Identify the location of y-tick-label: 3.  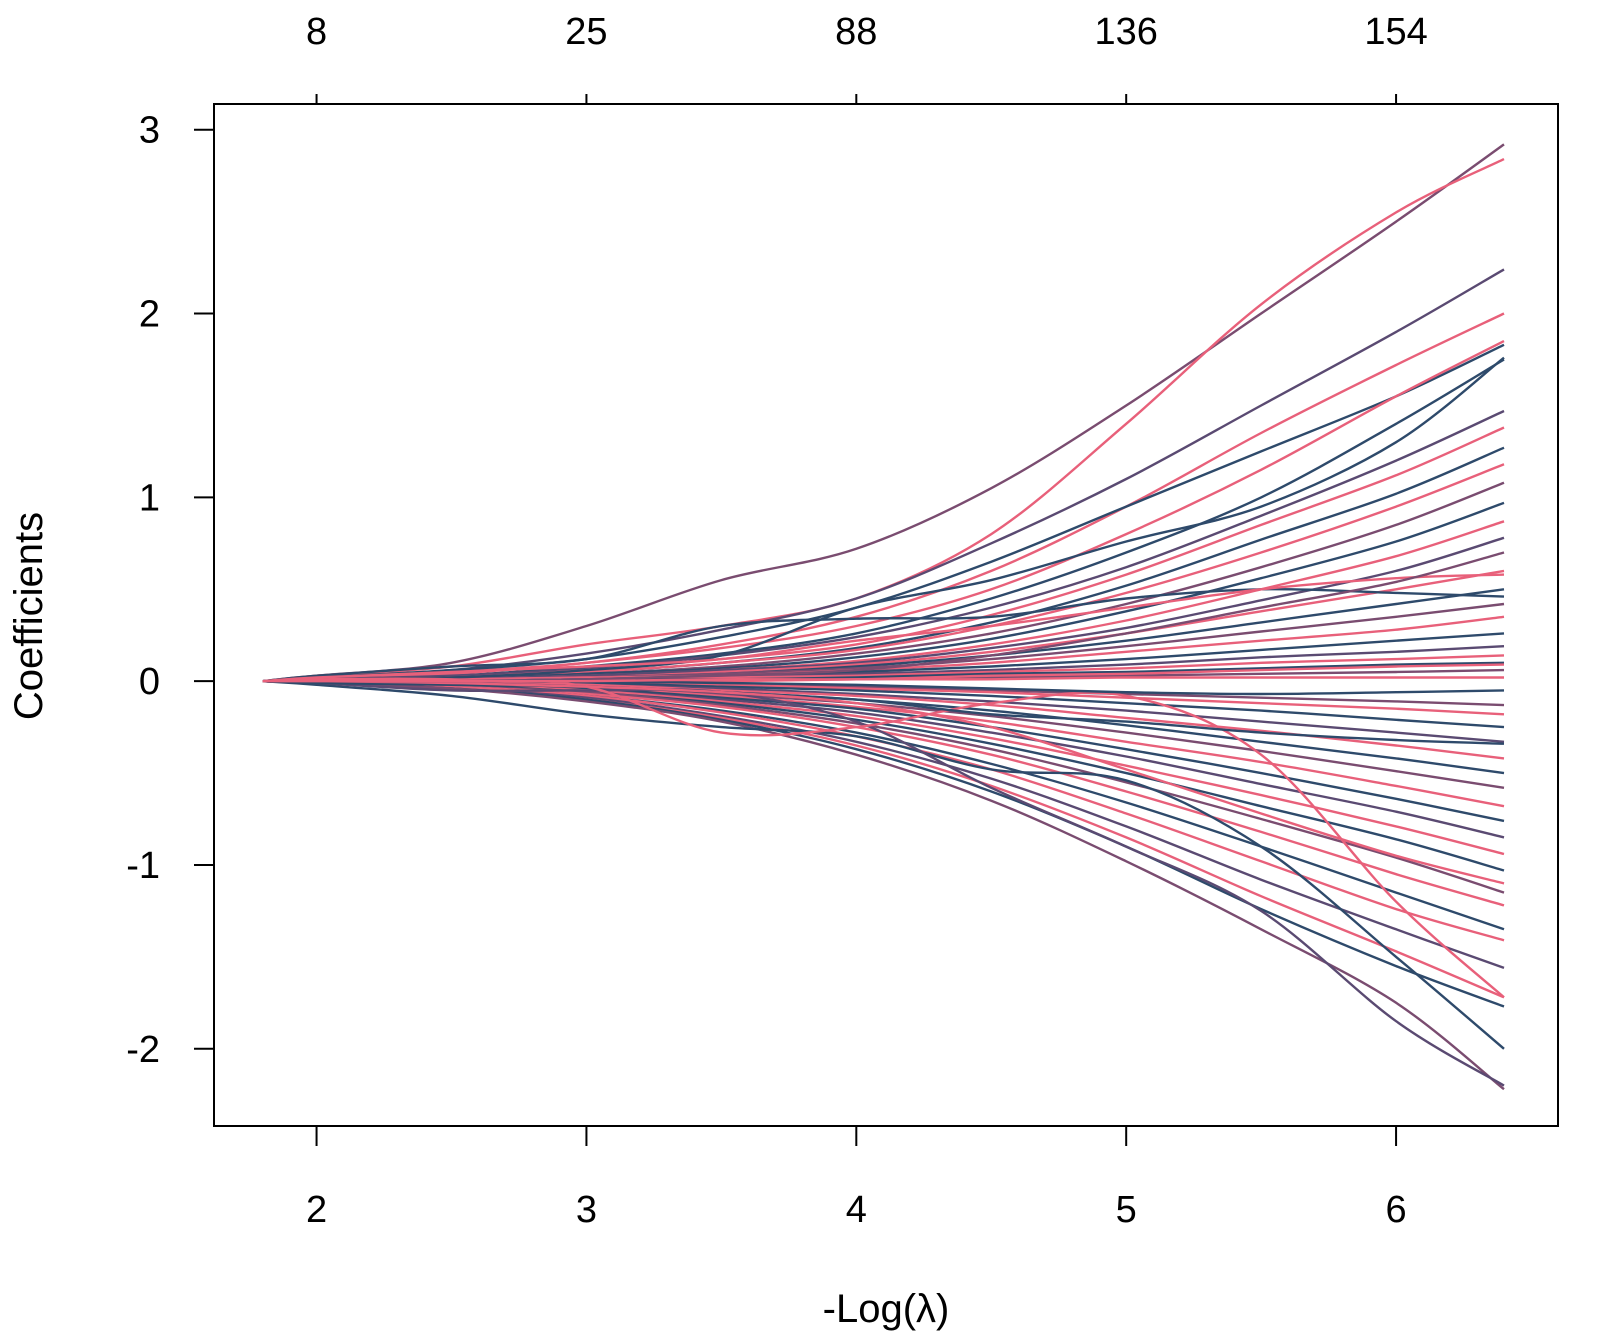
(149, 131).